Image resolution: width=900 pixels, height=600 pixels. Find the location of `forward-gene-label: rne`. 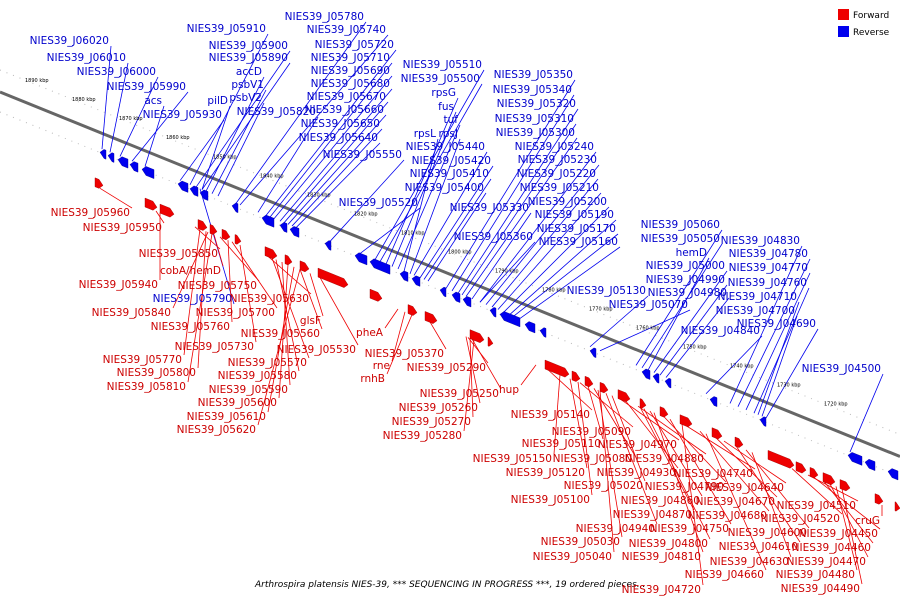

forward-gene-label: rne is located at coordinates (381, 366).